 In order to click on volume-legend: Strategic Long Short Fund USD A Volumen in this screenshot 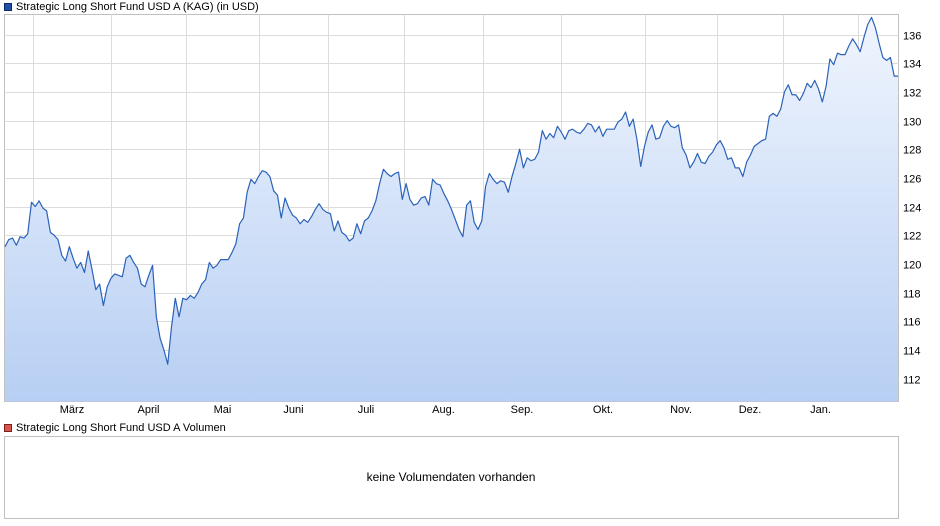, I will do `click(115, 428)`.